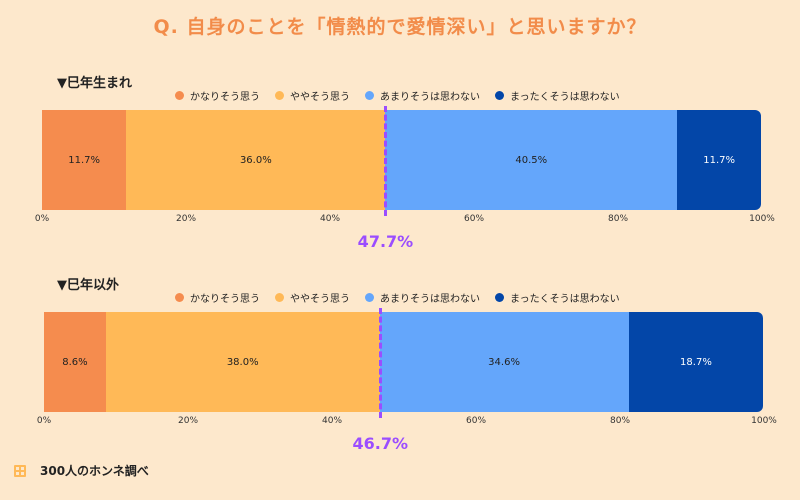 The height and width of the screenshot is (500, 800). I want to click on data-label: 8.6%, so click(75, 362).